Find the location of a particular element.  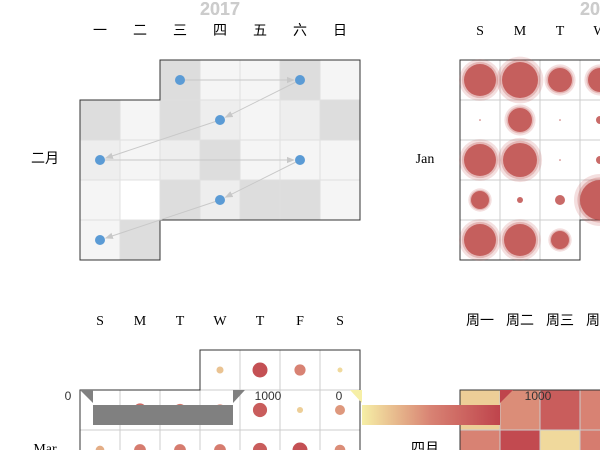

day-label: 四 is located at coordinates (220, 31).